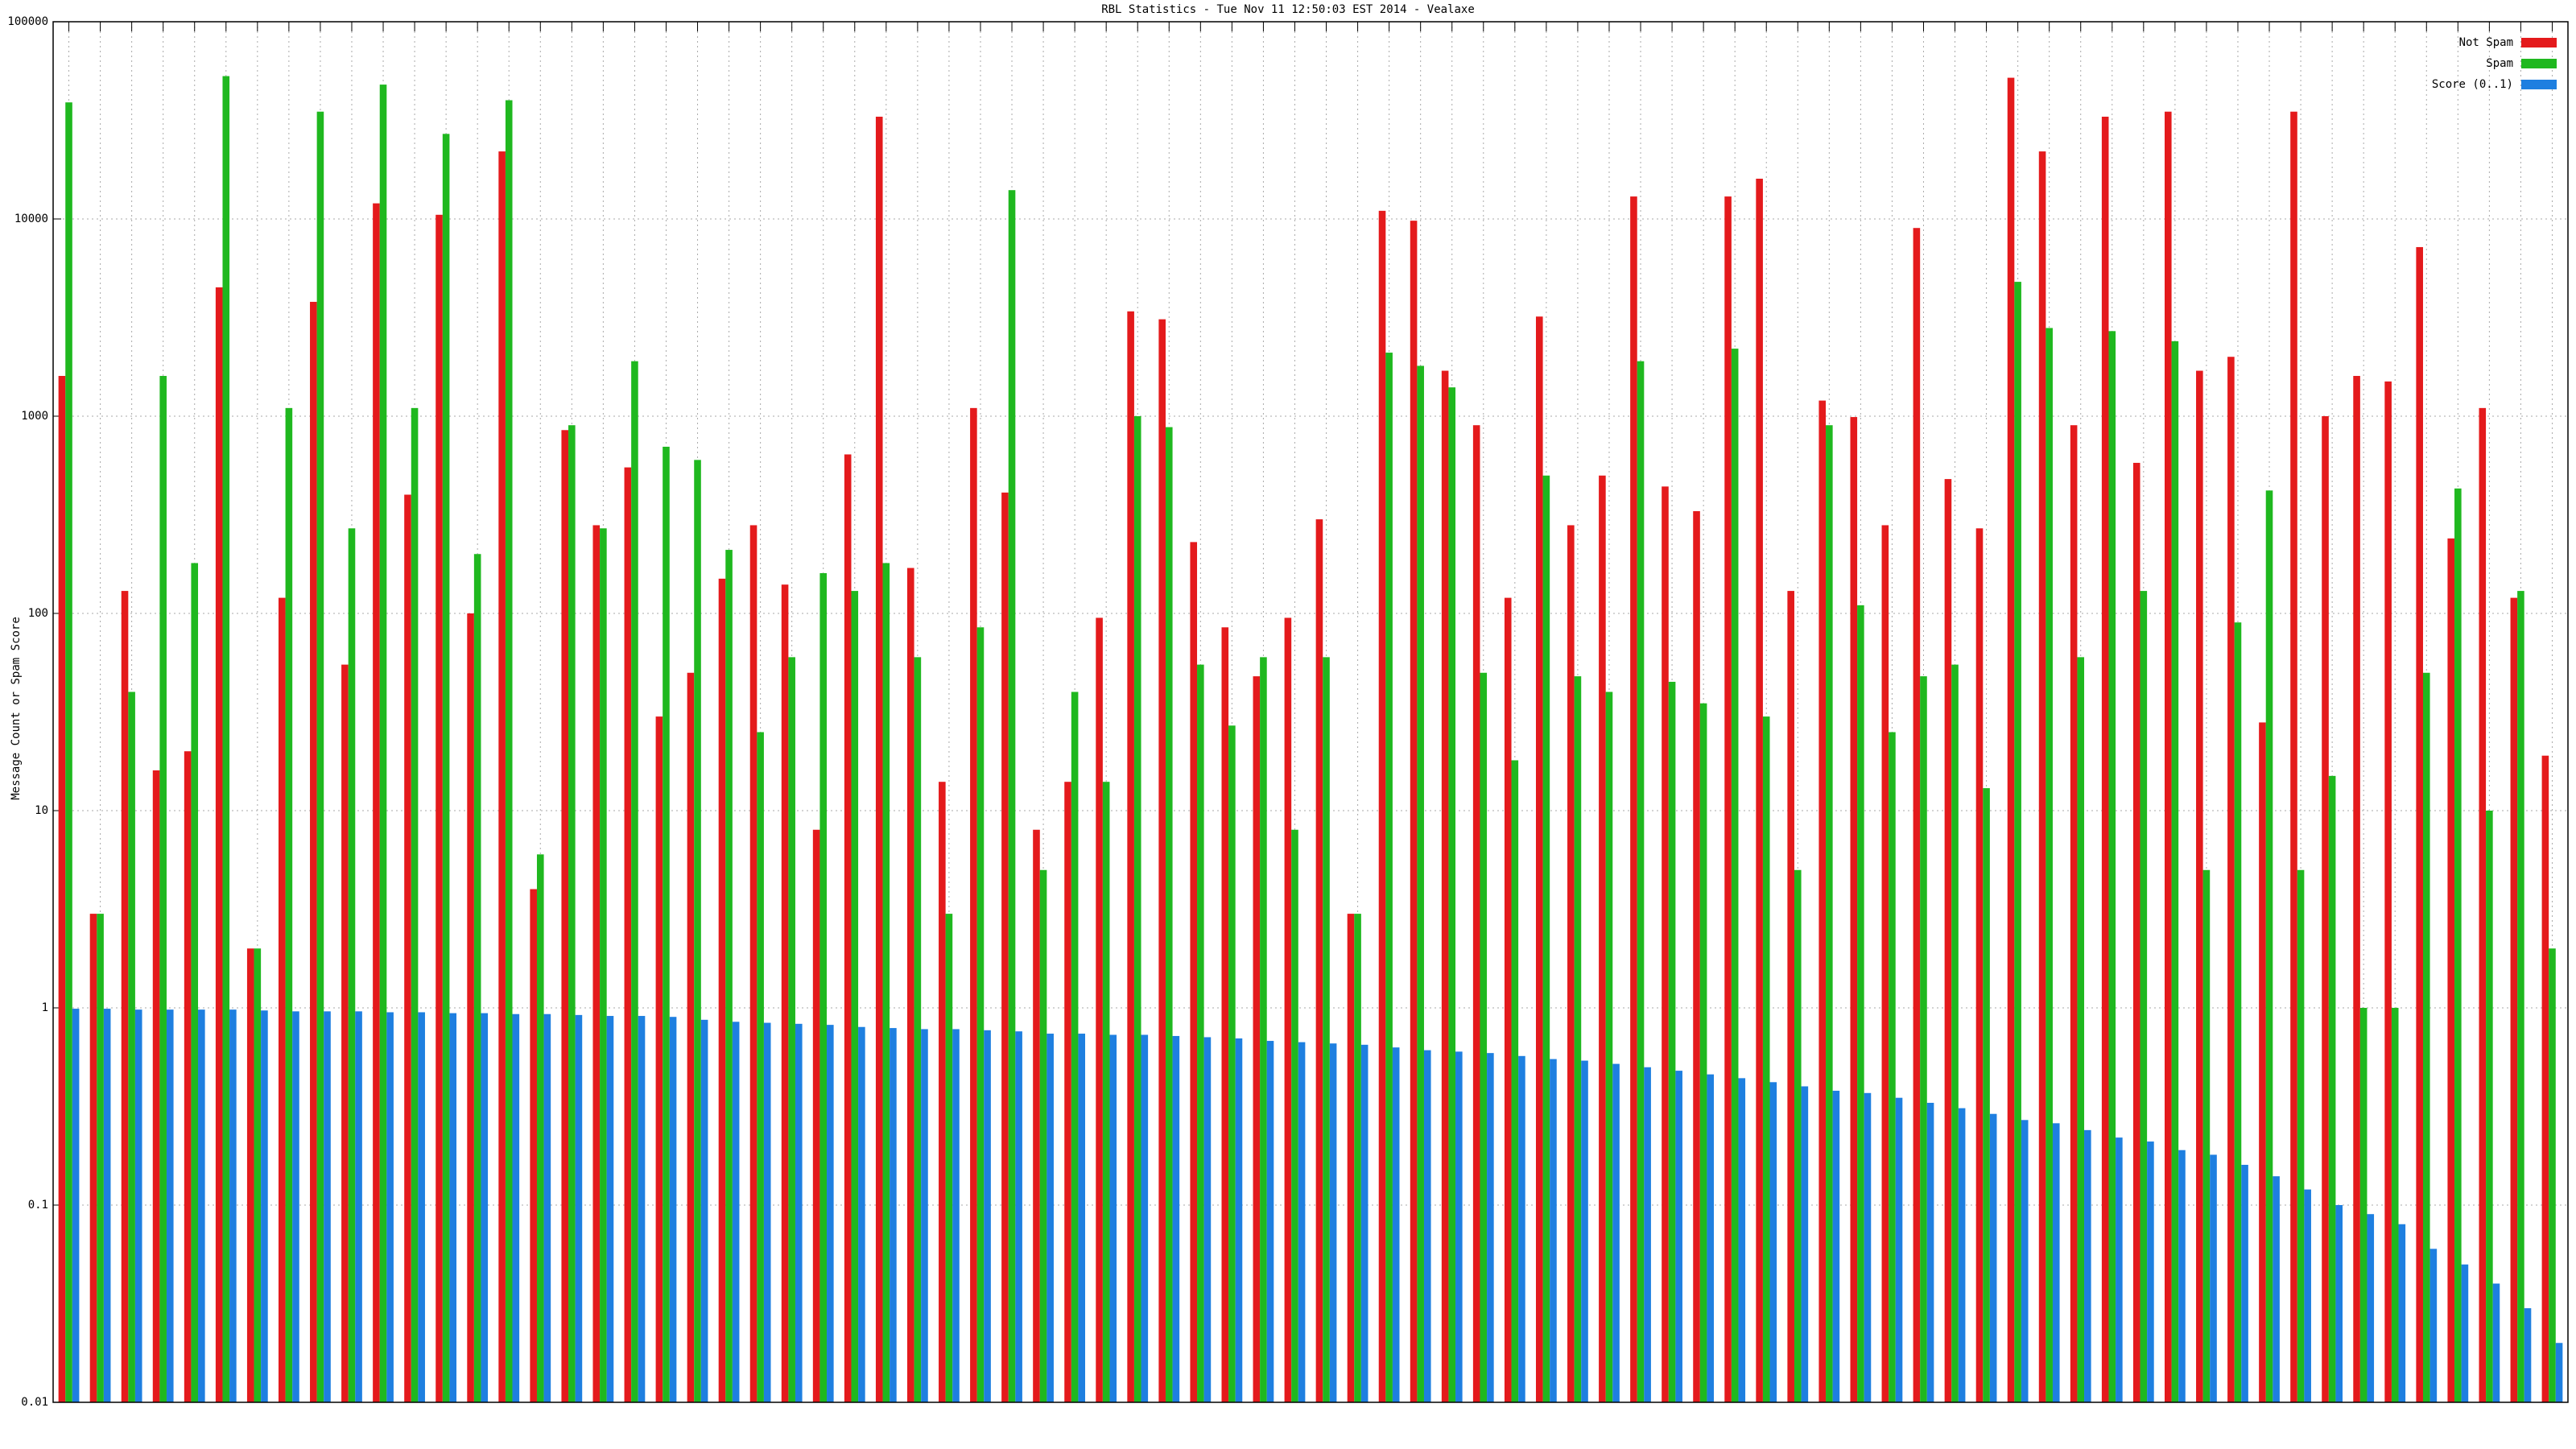  I want to click on y-tick-label: 10000, so click(31, 219).